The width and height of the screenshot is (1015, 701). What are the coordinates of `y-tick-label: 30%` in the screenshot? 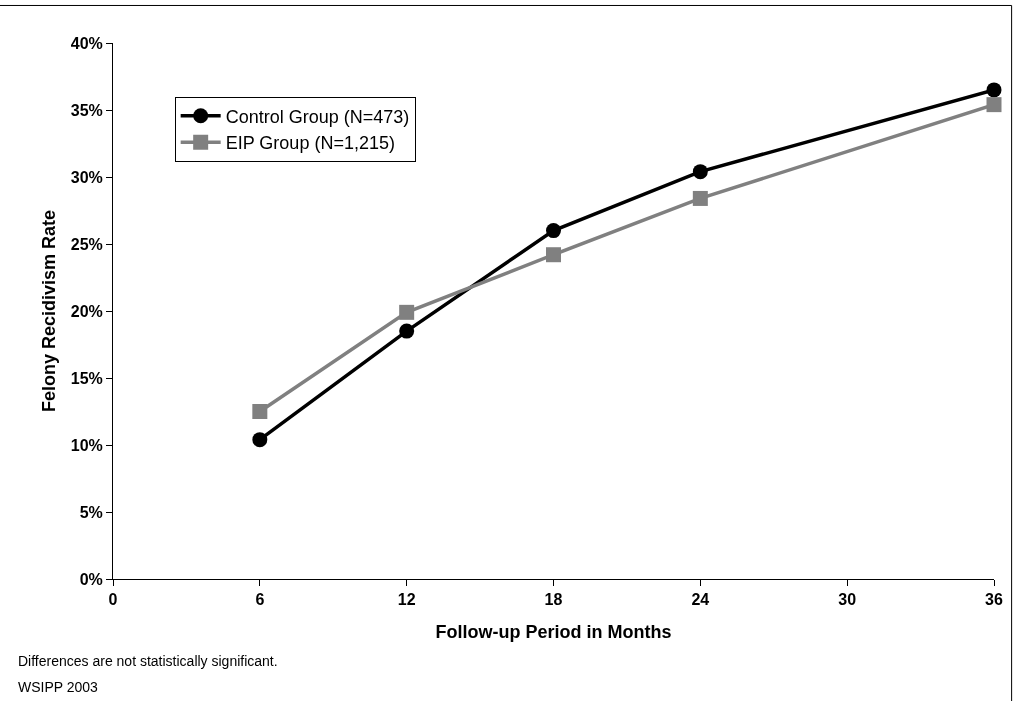 It's located at (86, 177).